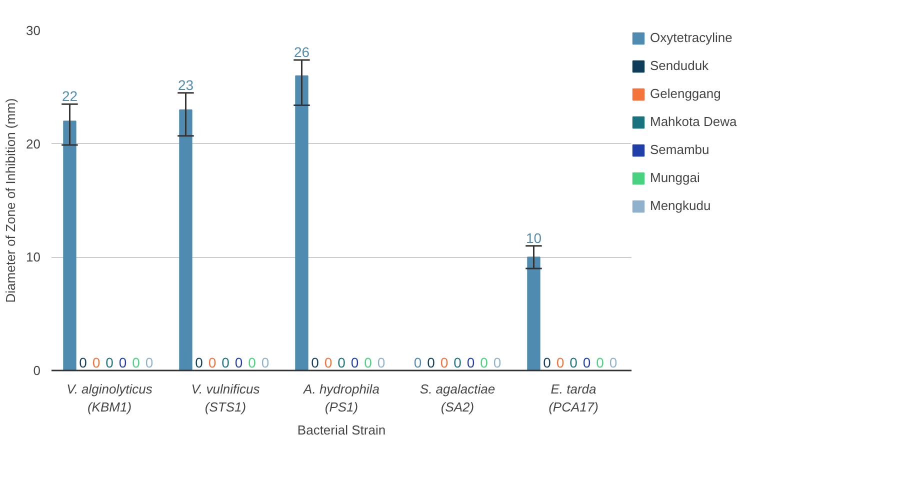 The image size is (904, 500). What do you see at coordinates (70, 96) in the screenshot?
I see `data-label: 22` at bounding box center [70, 96].